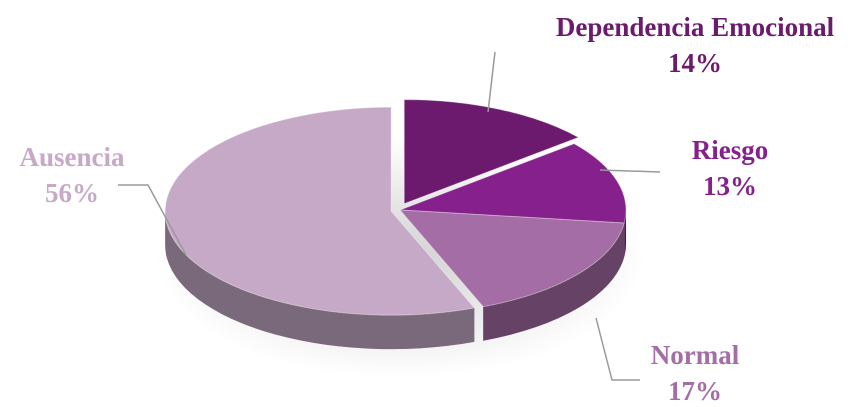 This screenshot has height=407, width=863. I want to click on slice-label: Ausencia, so click(72, 157).